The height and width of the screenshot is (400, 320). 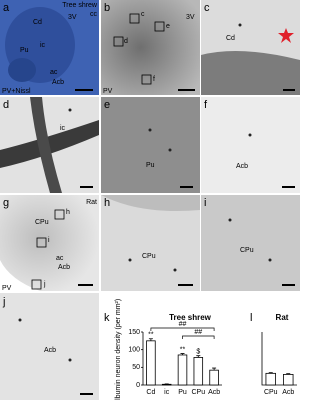 What do you see at coordinates (154, 79) in the screenshot?
I see `region-label: f` at bounding box center [154, 79].